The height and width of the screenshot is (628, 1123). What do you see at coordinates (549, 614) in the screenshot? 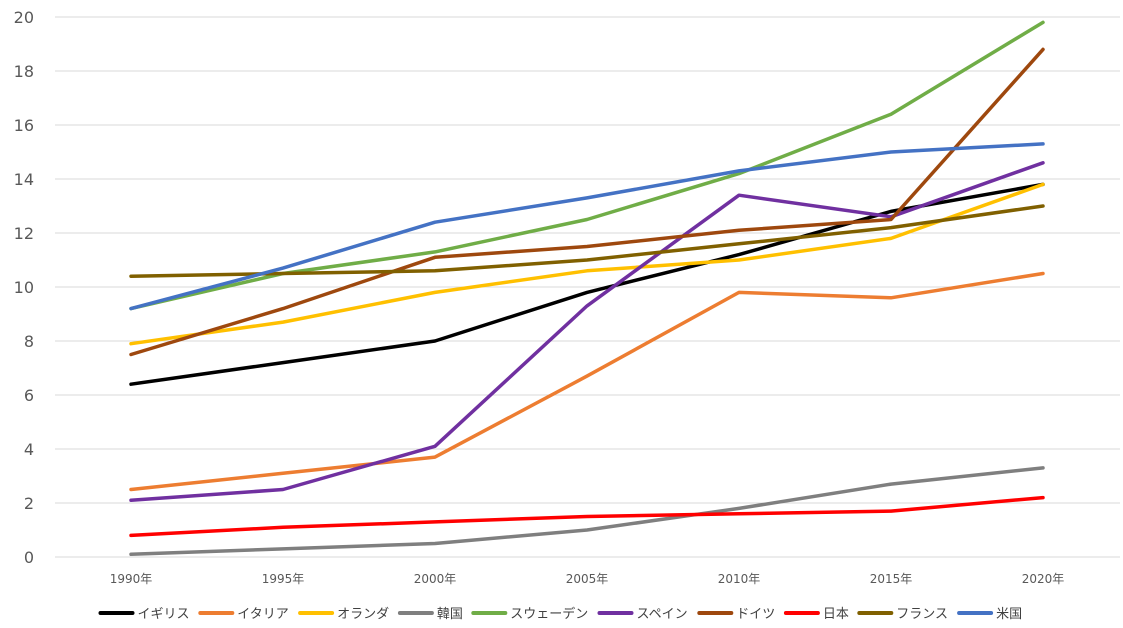
I see `legend-label: スウェーデン` at bounding box center [549, 614].